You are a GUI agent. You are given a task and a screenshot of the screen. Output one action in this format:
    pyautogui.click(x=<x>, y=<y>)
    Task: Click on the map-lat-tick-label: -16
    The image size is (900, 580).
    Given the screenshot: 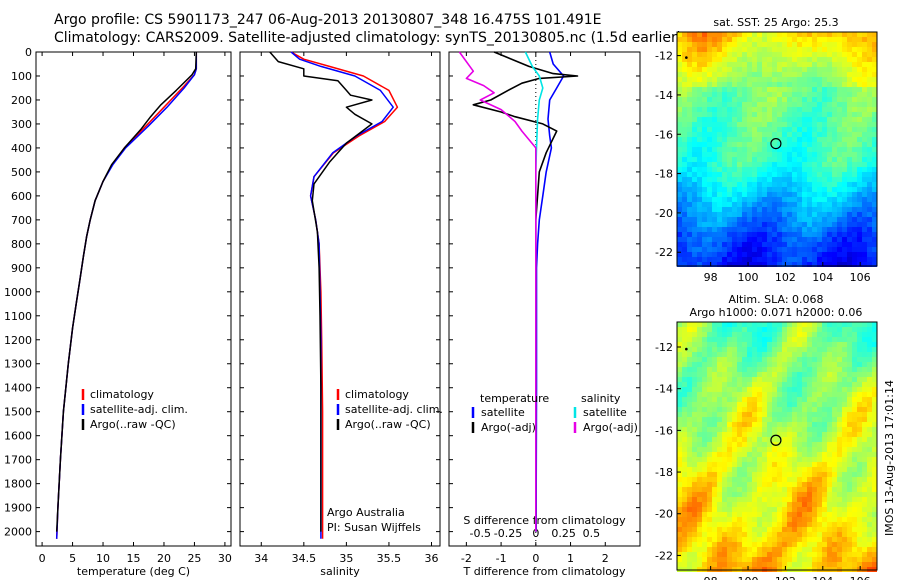 What is the action you would take?
    pyautogui.click(x=664, y=134)
    